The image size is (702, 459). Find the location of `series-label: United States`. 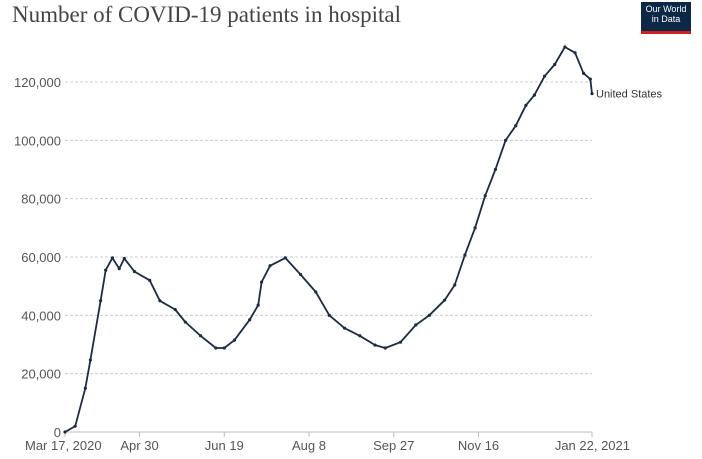

series-label: United States is located at coordinates (629, 95).